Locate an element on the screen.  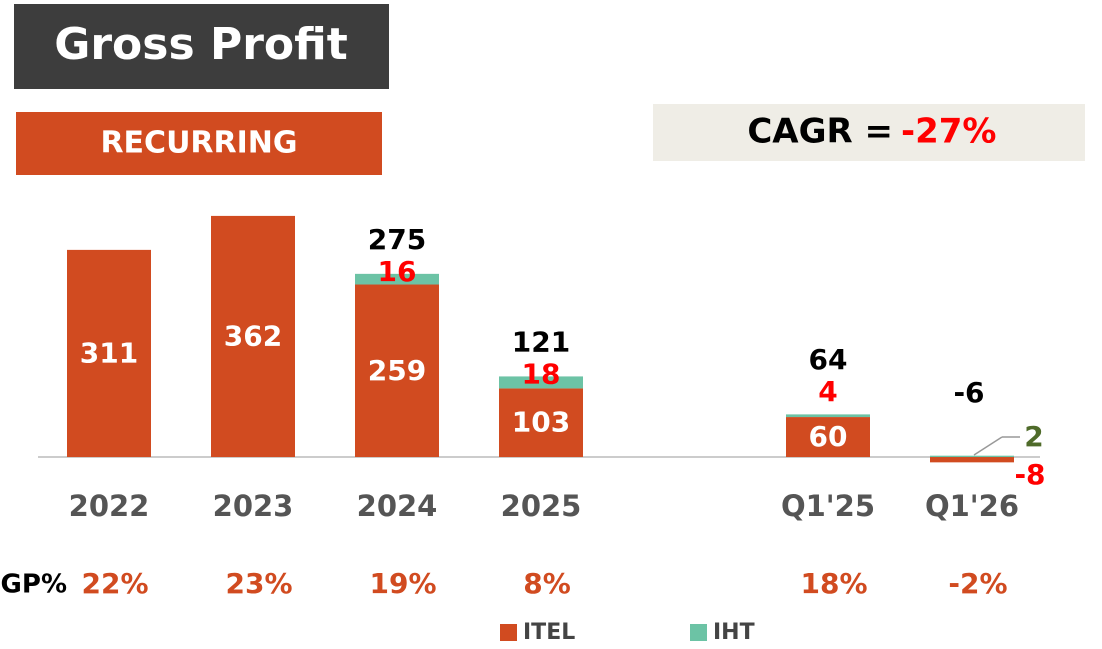
total-label: 275 is located at coordinates (397, 239).